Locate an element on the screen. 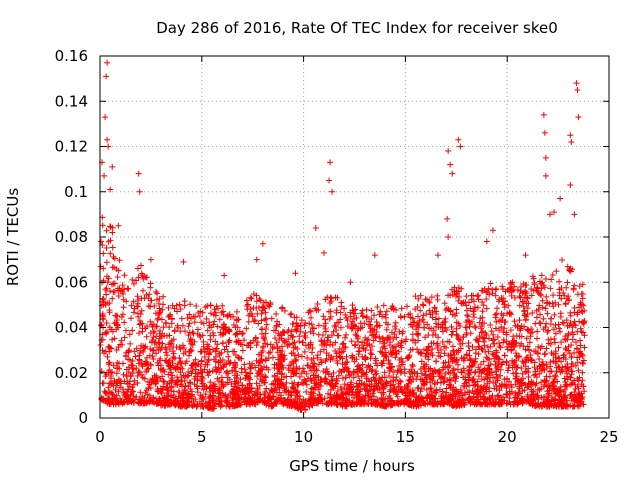  y-tick-label: 0.12 is located at coordinates (71, 147).